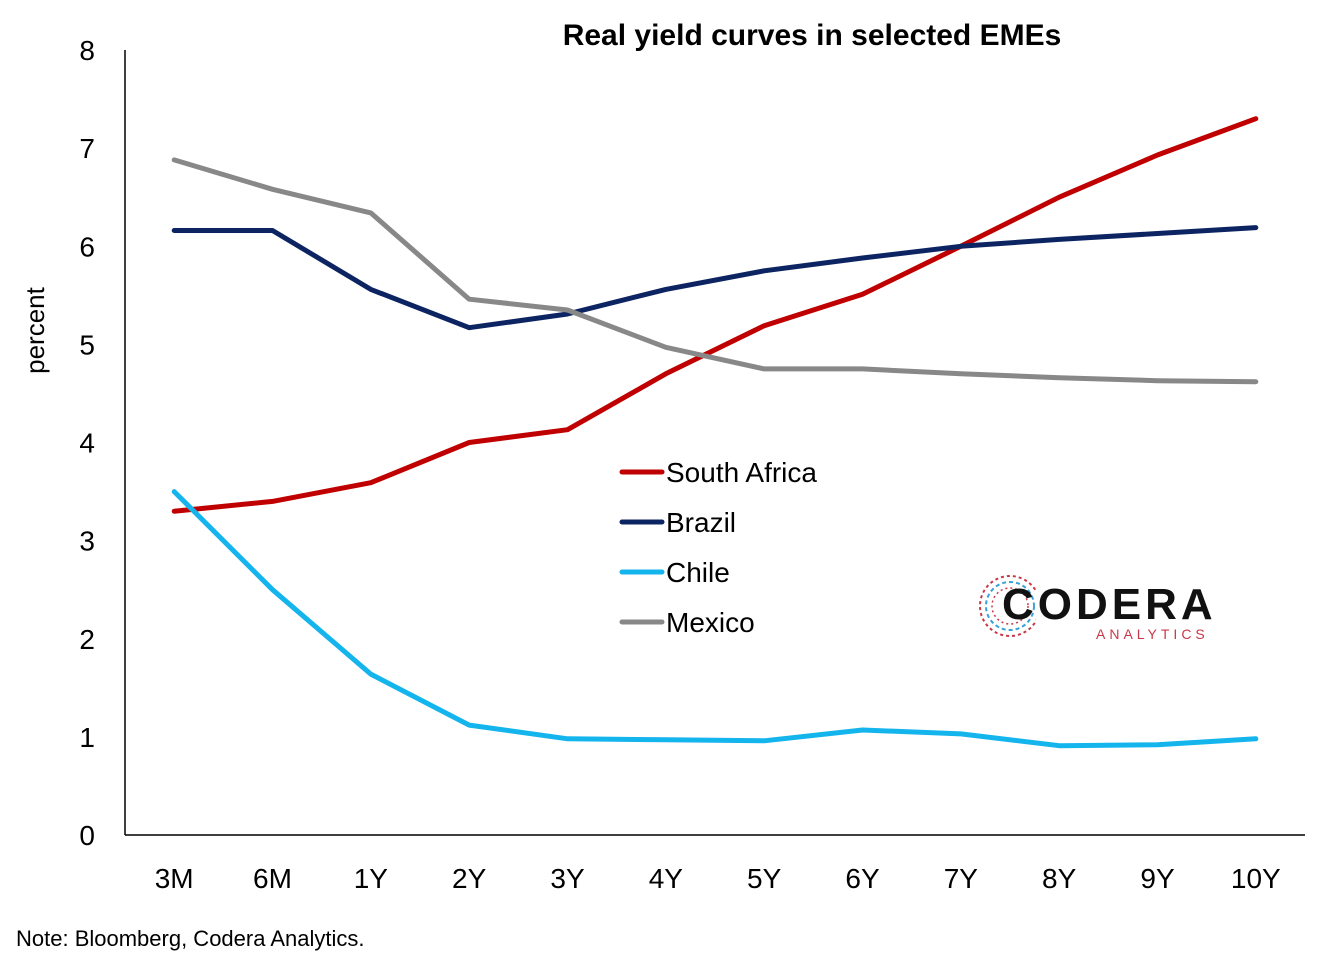  I want to click on x-tick-label: 8Y, so click(1059, 878).